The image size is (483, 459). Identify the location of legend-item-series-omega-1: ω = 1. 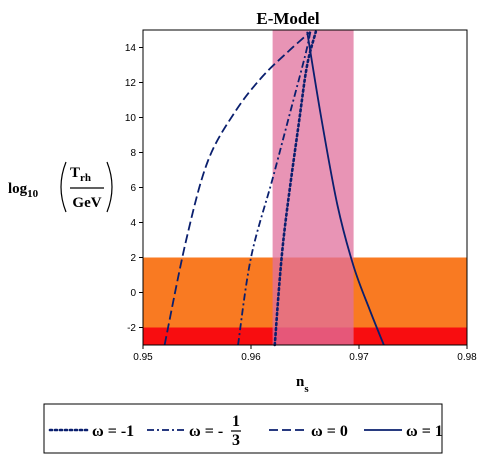
(403, 431).